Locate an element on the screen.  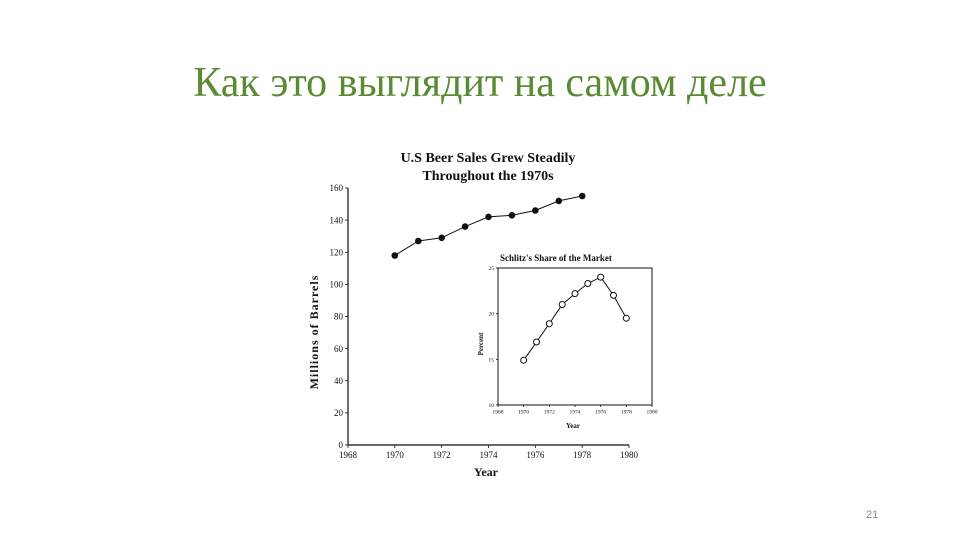
inset-y-tick-label: 20 is located at coordinates (492, 315).